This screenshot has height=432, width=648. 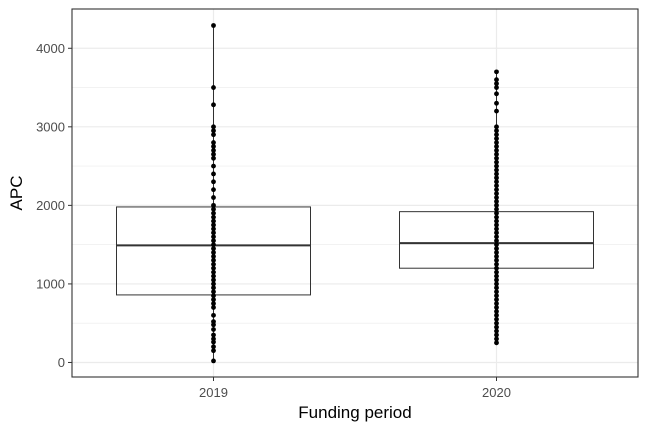 What do you see at coordinates (50, 48) in the screenshot?
I see `y-tick-label: 4000` at bounding box center [50, 48].